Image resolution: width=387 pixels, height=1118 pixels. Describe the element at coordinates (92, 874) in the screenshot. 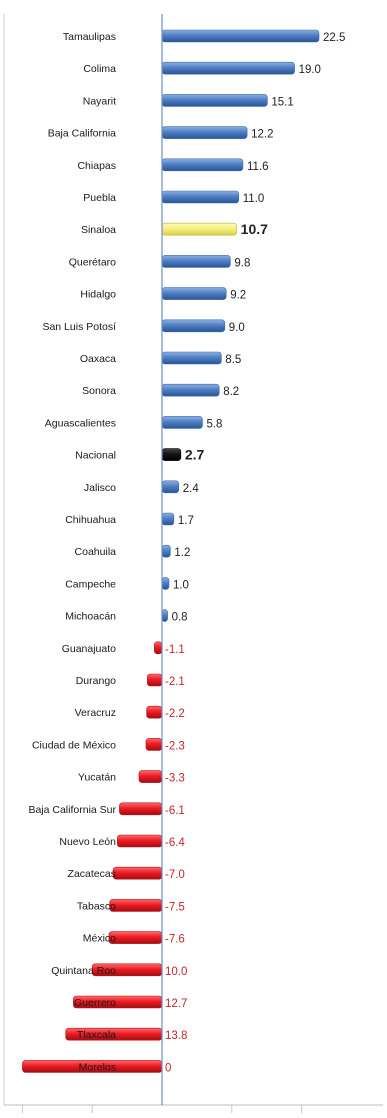

I see `category-label: Zacatecas` at that location.